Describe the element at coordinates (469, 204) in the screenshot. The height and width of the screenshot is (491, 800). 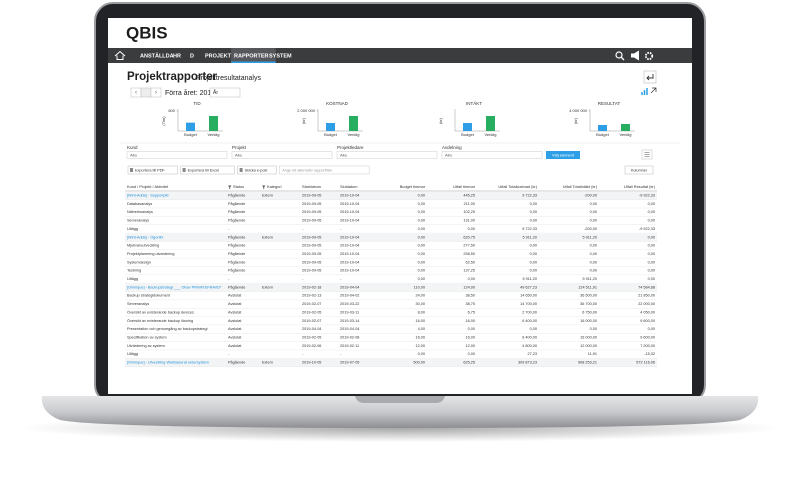
I see `table-cell: 211,00` at that location.